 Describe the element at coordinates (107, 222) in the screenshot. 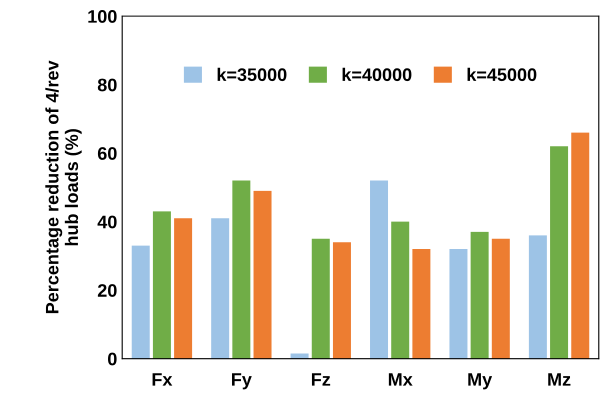

I see `y-tick-label: 40` at that location.